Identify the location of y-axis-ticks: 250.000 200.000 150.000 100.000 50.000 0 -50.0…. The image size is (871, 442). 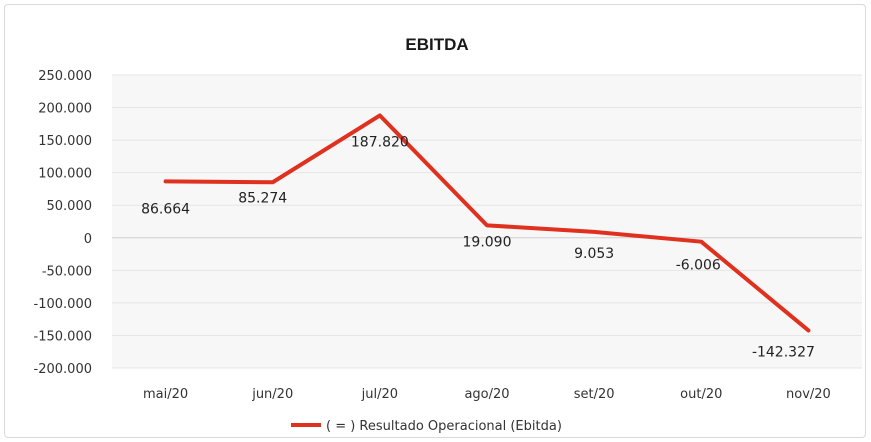
(63, 223).